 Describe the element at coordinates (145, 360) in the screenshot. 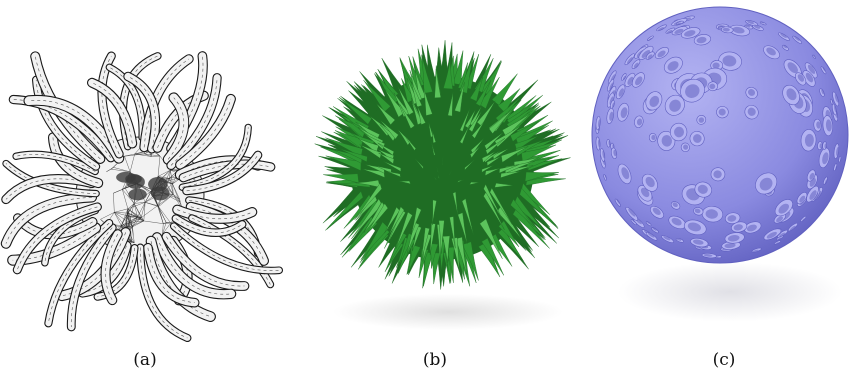

I see `caption-a: (a)` at that location.